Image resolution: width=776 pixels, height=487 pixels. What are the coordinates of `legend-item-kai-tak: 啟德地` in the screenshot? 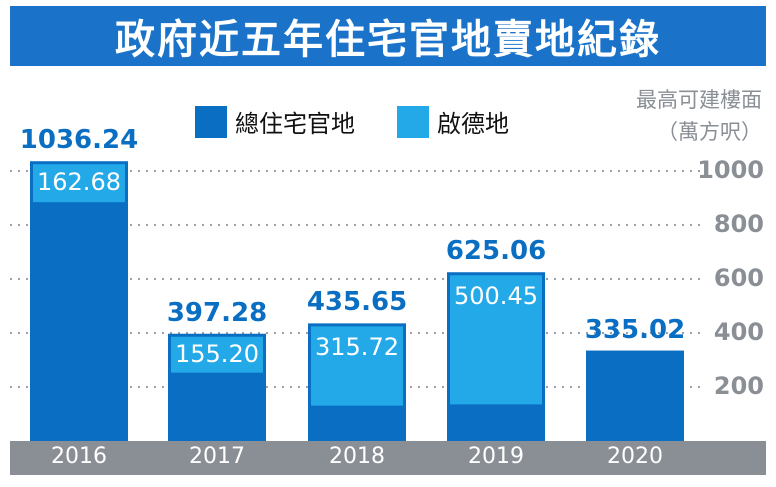 It's located at (453, 121).